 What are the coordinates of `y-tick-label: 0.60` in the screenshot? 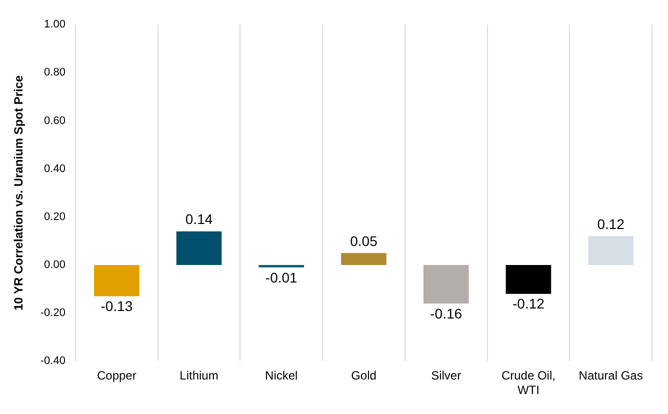 It's located at (55, 120).